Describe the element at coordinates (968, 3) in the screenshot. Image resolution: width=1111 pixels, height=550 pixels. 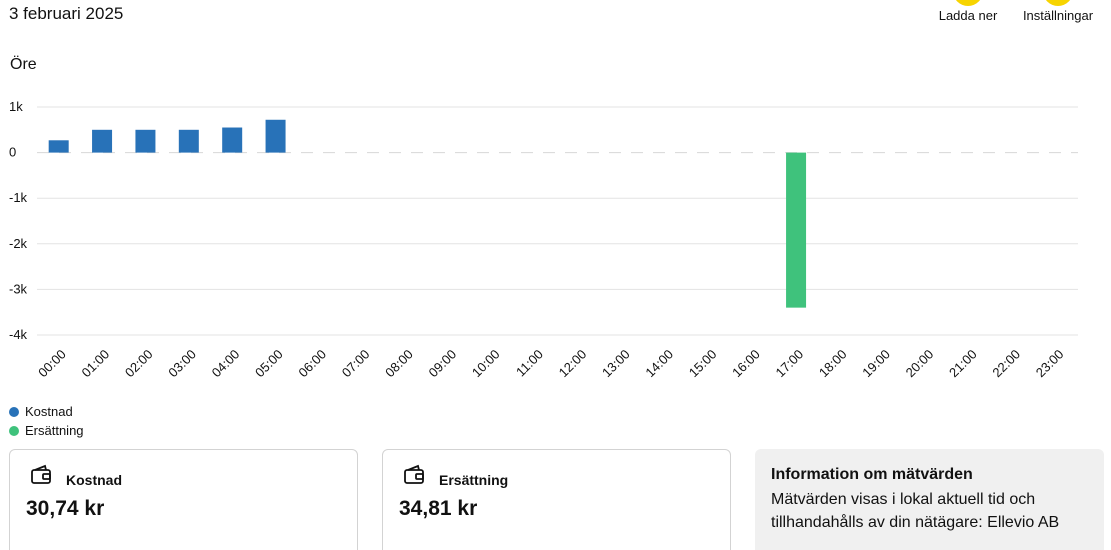
I see `download-icon` at that location.